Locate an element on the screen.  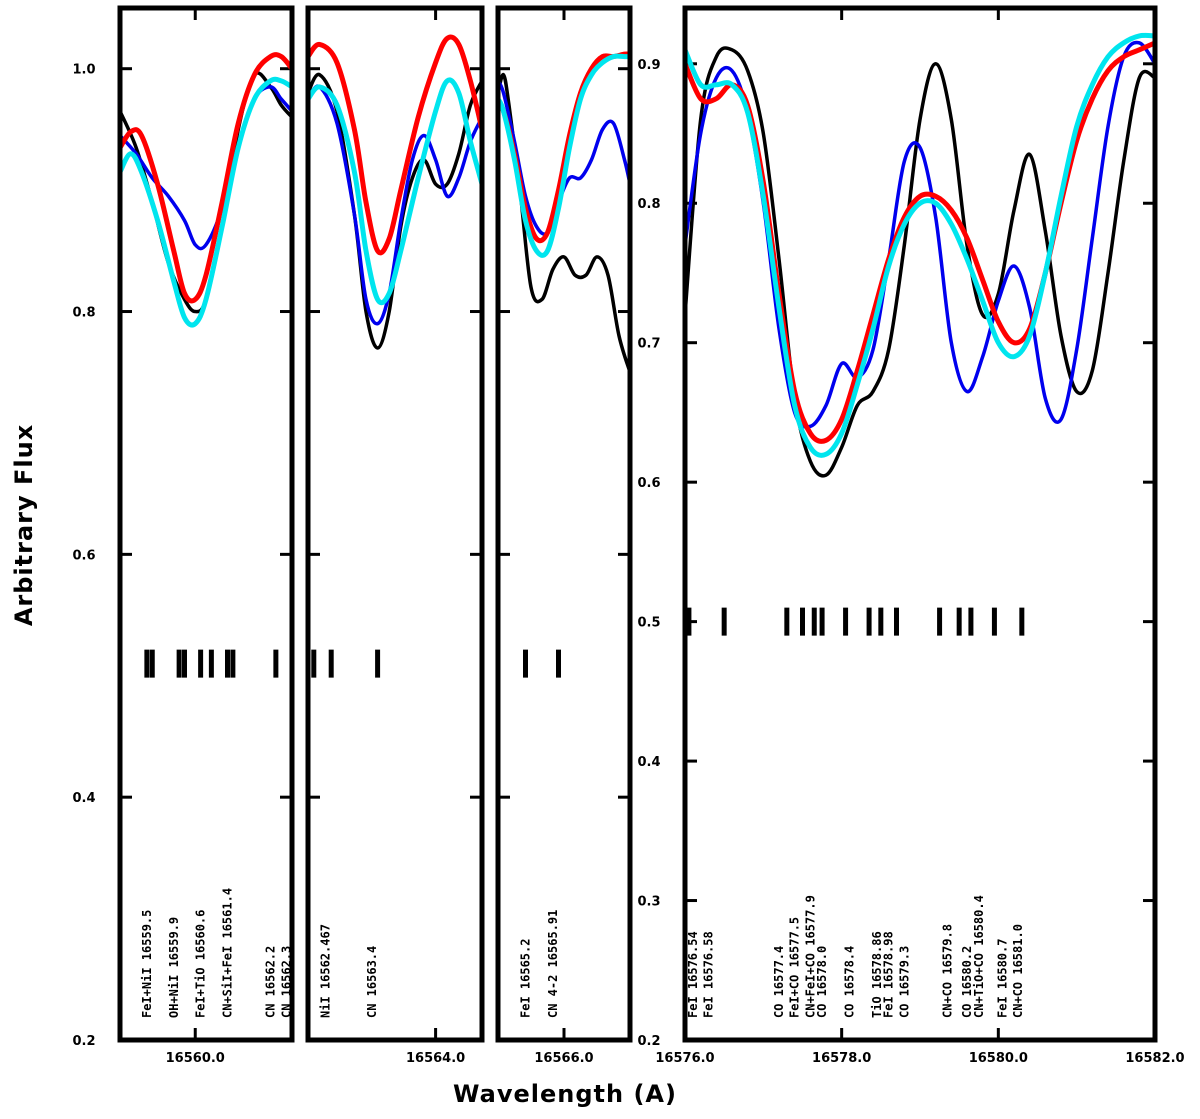
line-id-label: FeI 16576.58 is located at coordinates (709, 974).